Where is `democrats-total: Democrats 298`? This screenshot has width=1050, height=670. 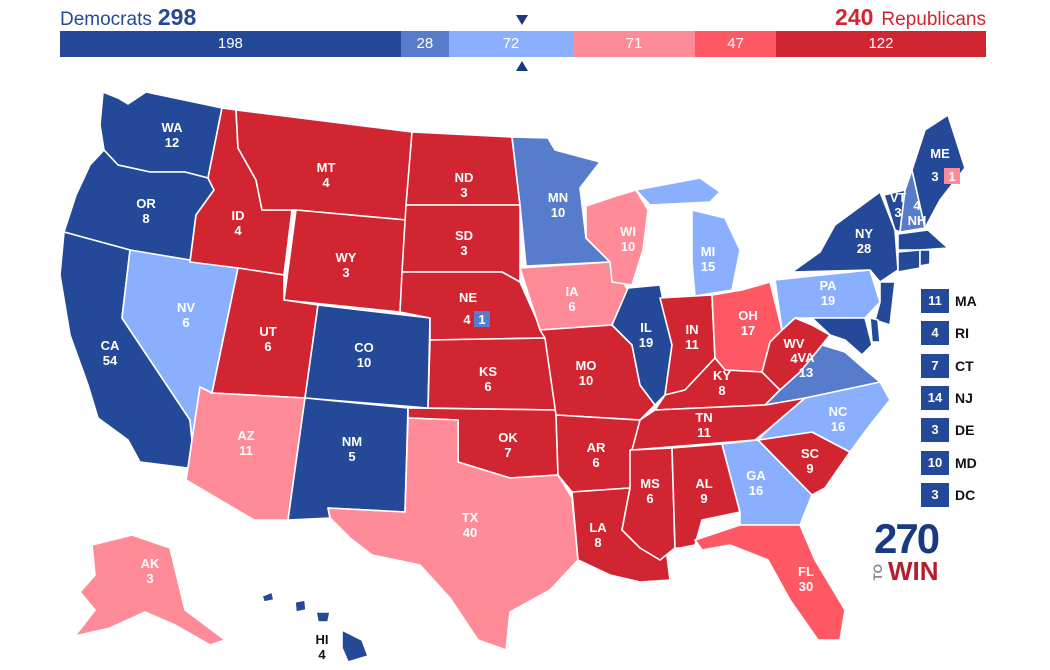
democrats-total: Democrats 298 is located at coordinates (128, 17).